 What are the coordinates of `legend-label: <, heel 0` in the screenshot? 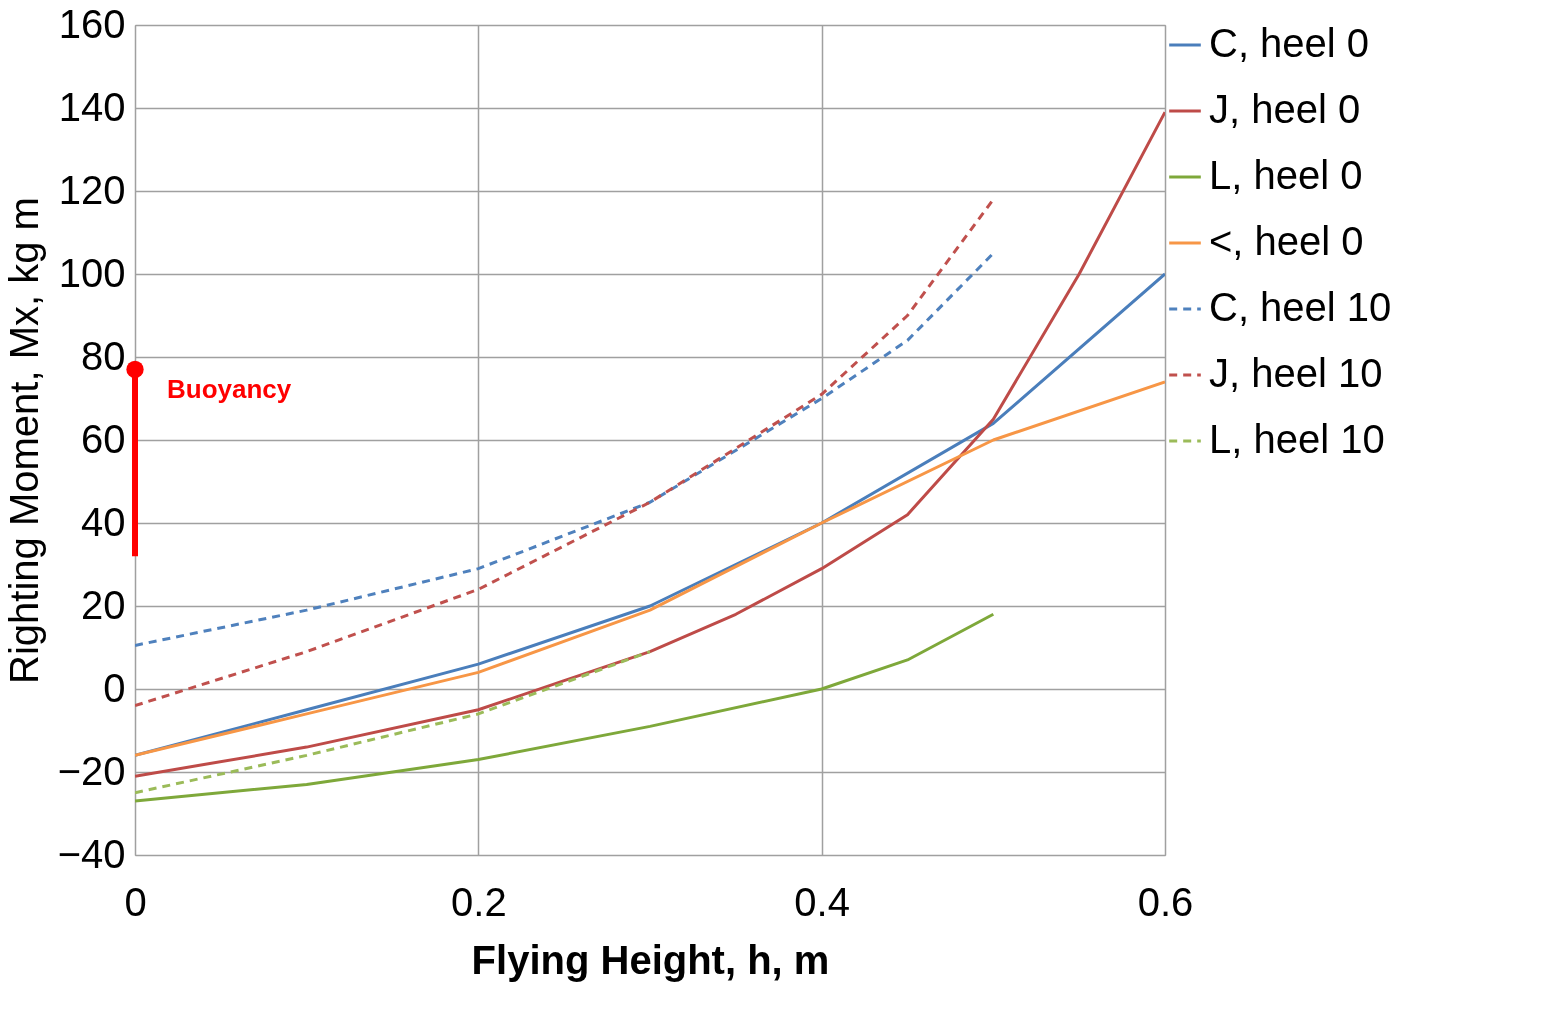 It's located at (1286, 241).